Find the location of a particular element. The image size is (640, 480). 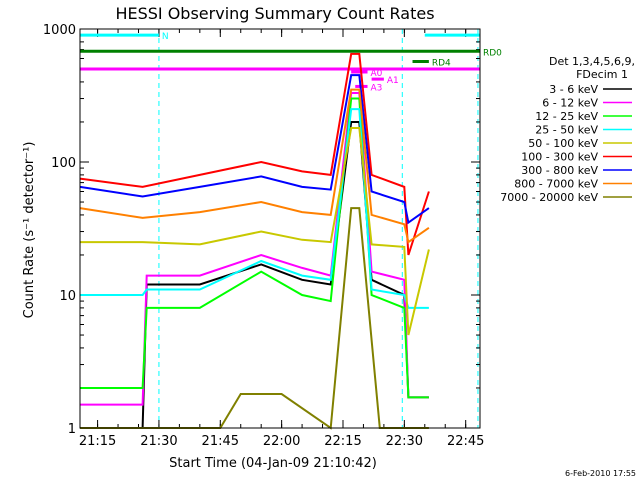

y-tick-label: 1000 is located at coordinates (59, 30).